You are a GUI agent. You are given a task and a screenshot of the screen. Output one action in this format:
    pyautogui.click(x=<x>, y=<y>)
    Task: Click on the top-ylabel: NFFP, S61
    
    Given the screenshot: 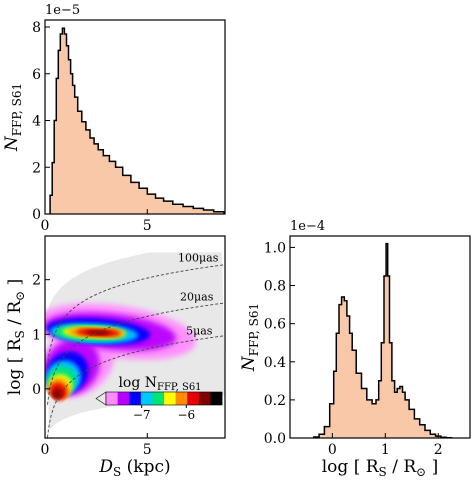 What is the action you would take?
    pyautogui.click(x=13, y=117)
    